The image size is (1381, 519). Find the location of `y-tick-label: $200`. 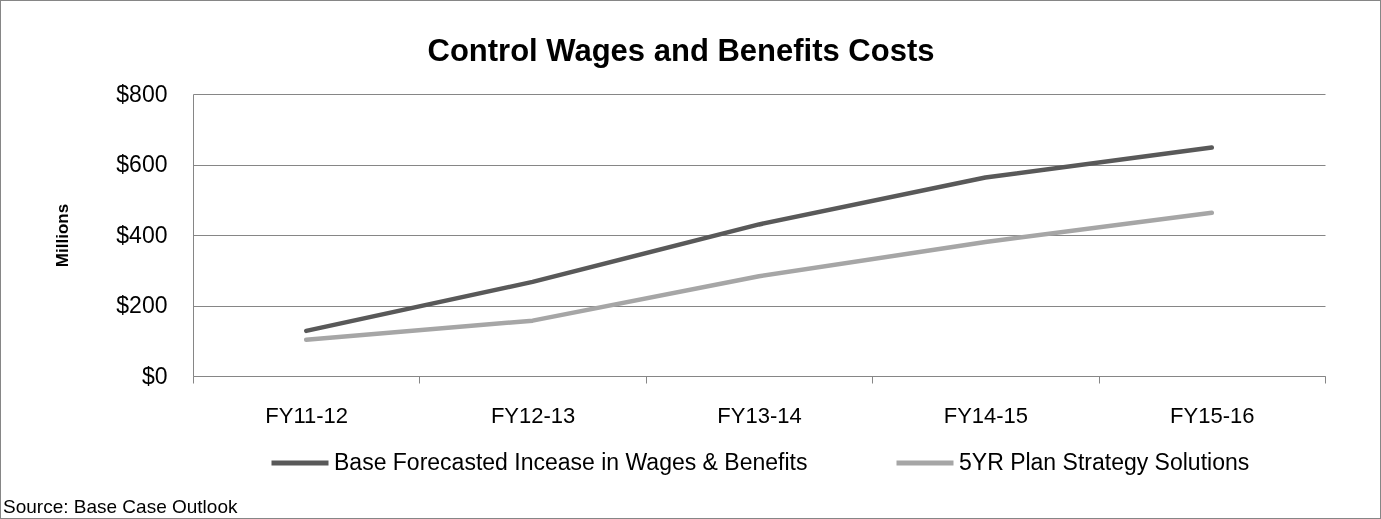

y-tick-label: $200 is located at coordinates (142, 305).